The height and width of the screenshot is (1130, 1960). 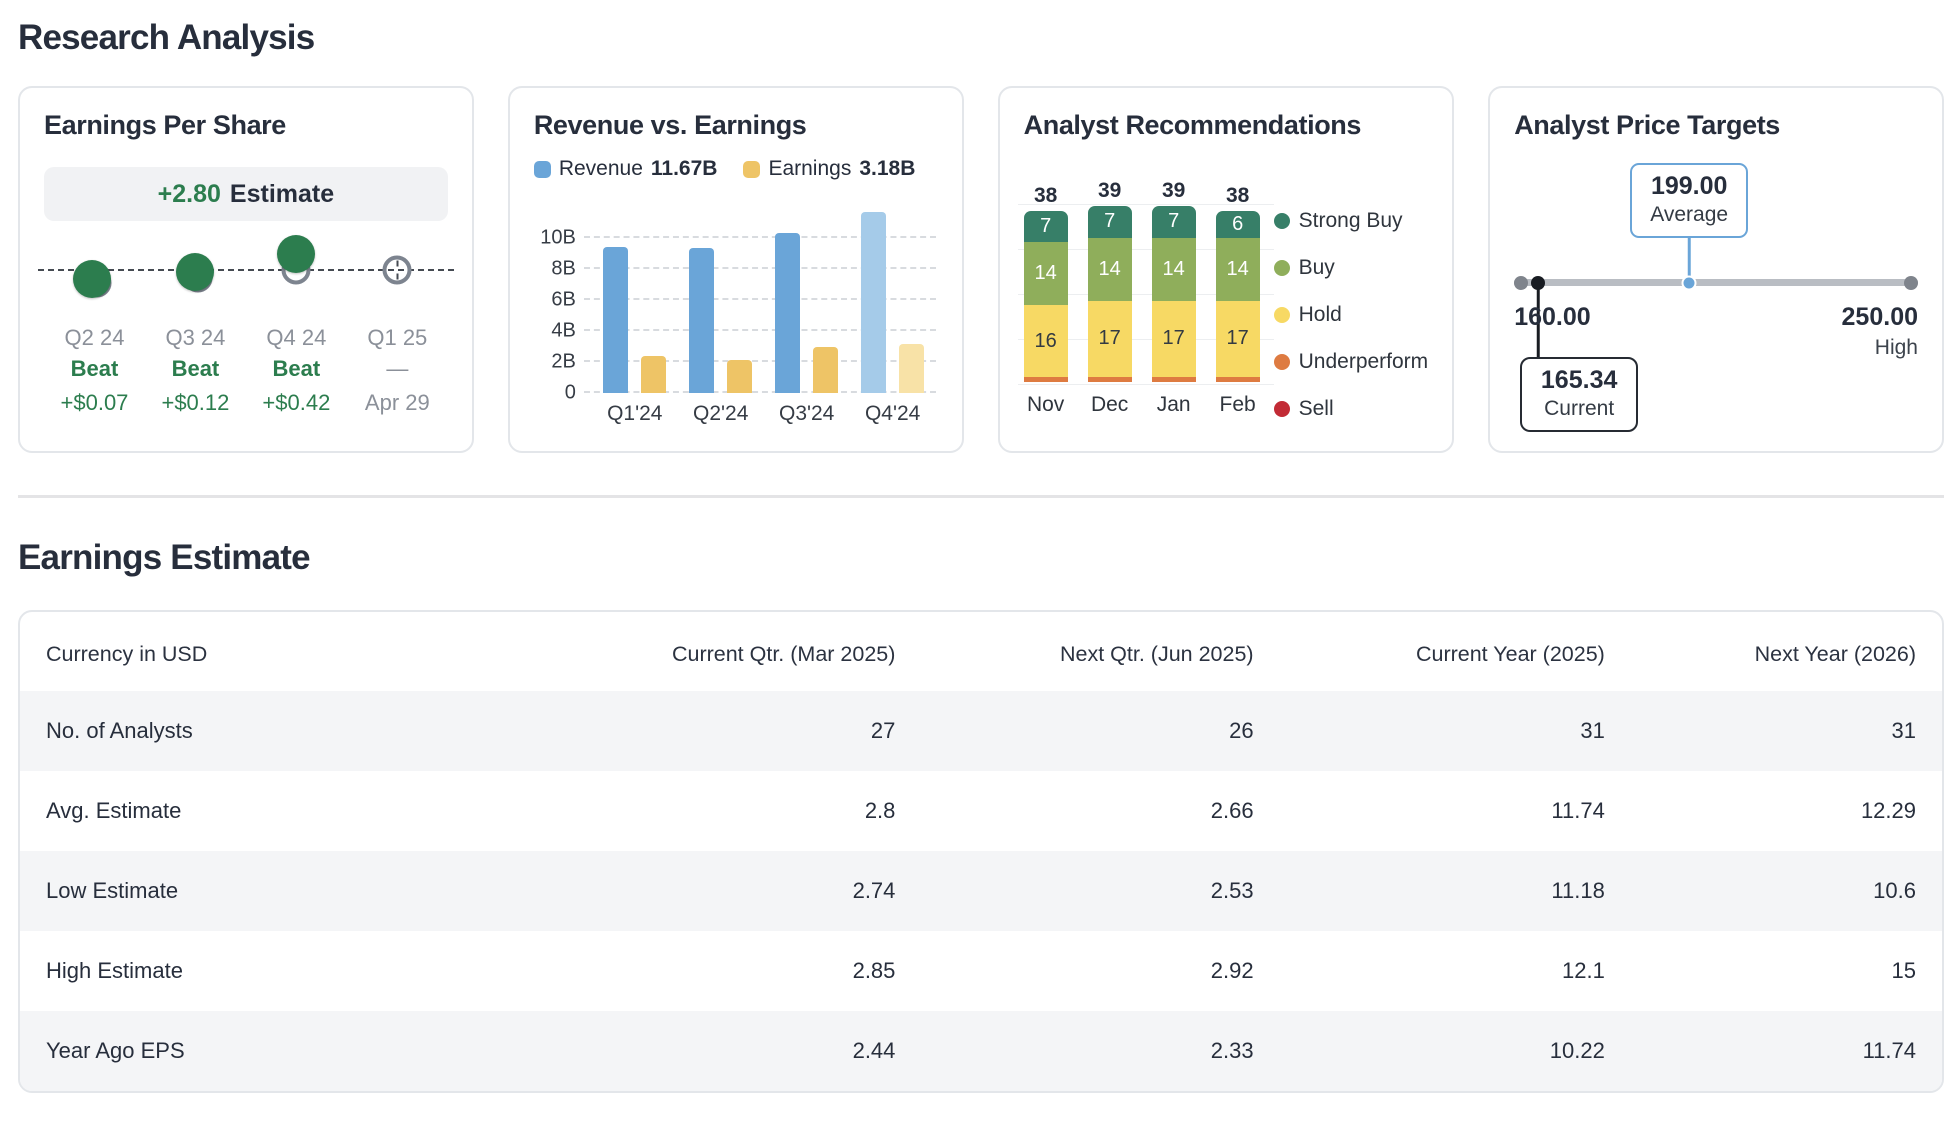 What do you see at coordinates (1689, 282) in the screenshot?
I see `average-target-dot` at bounding box center [1689, 282].